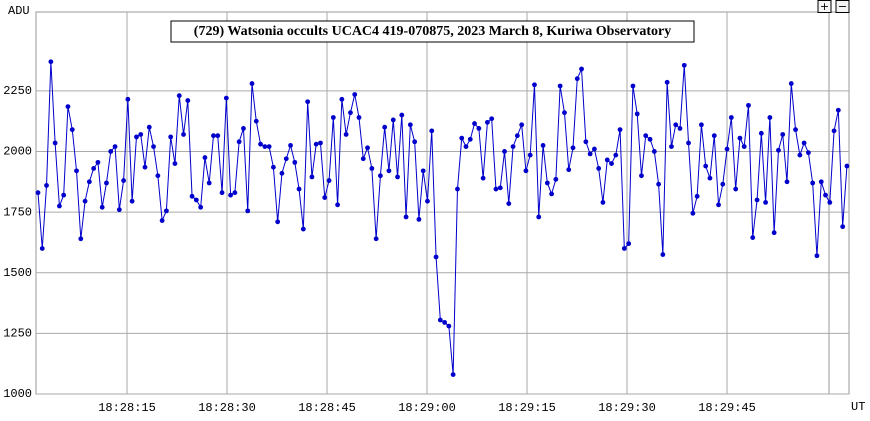 Image resolution: width=870 pixels, height=421 pixels. I want to click on zoom-out-box, so click(842, 6).